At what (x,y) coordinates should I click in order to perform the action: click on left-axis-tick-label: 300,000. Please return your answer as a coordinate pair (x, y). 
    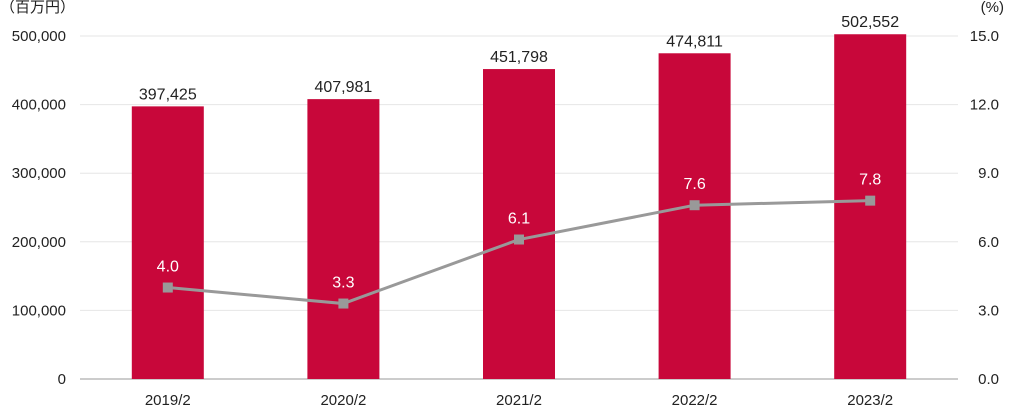
    Looking at the image, I should click on (39, 173).